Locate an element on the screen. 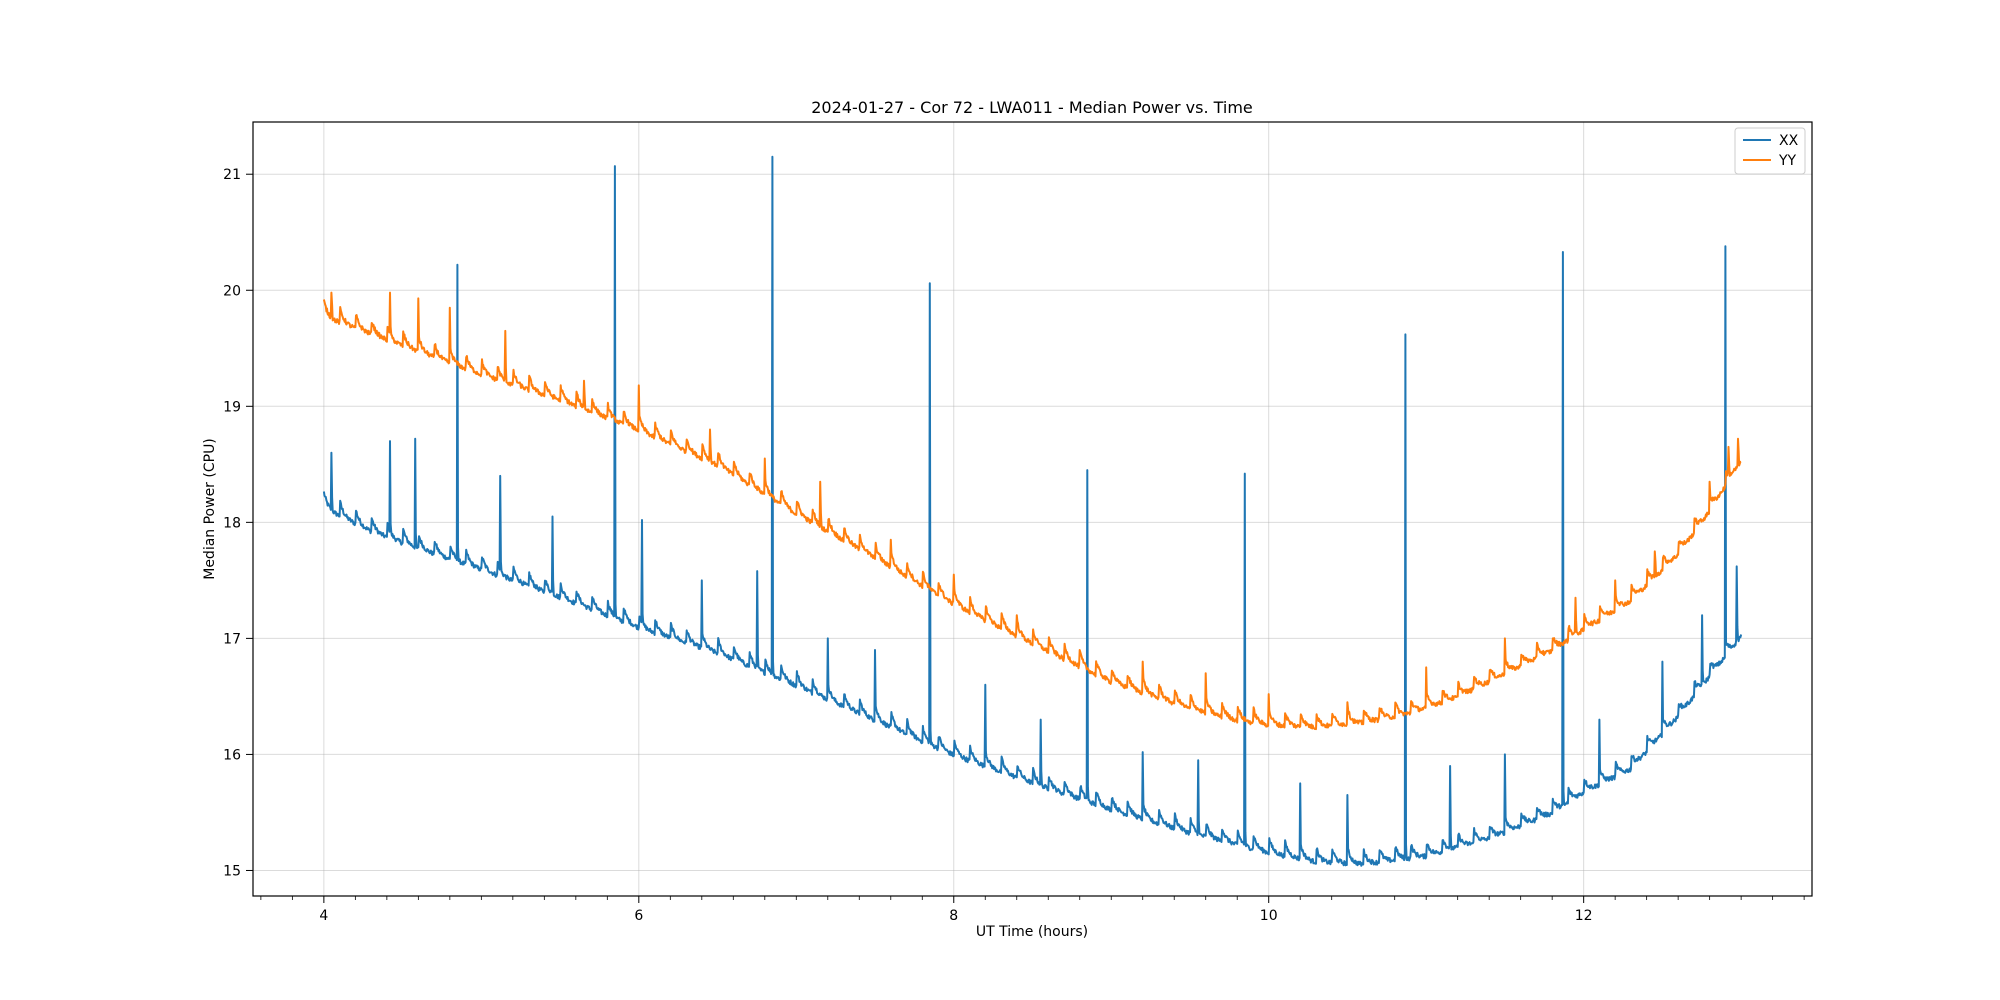  x-tick-label: 6 is located at coordinates (638, 916).